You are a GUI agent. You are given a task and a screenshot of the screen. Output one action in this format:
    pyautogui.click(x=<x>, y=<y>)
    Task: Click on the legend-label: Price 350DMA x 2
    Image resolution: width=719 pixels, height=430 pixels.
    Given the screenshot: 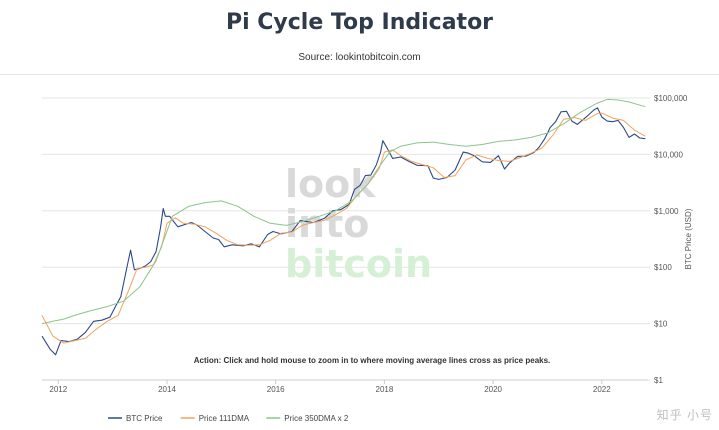 What is the action you would take?
    pyautogui.click(x=316, y=418)
    